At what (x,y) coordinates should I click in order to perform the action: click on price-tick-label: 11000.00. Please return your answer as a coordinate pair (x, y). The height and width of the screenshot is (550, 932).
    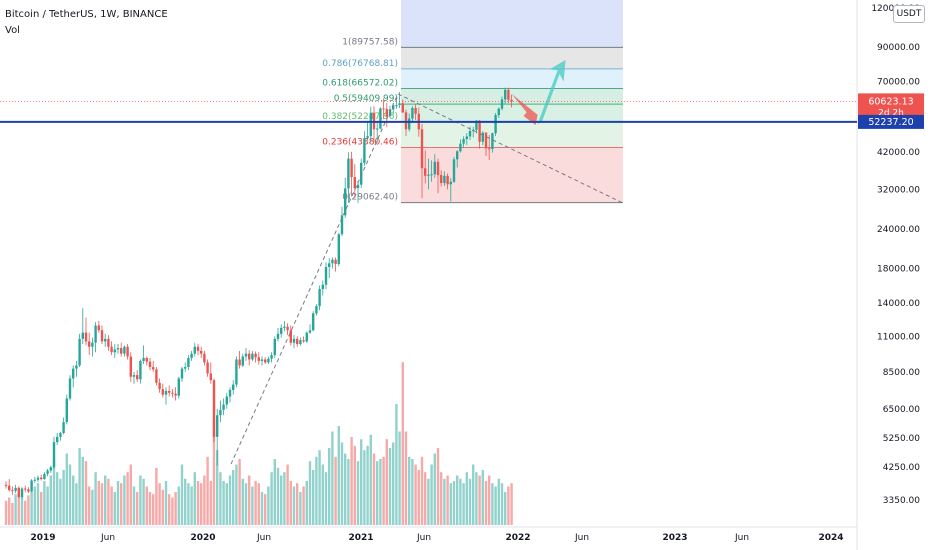
    Looking at the image, I should click on (898, 337).